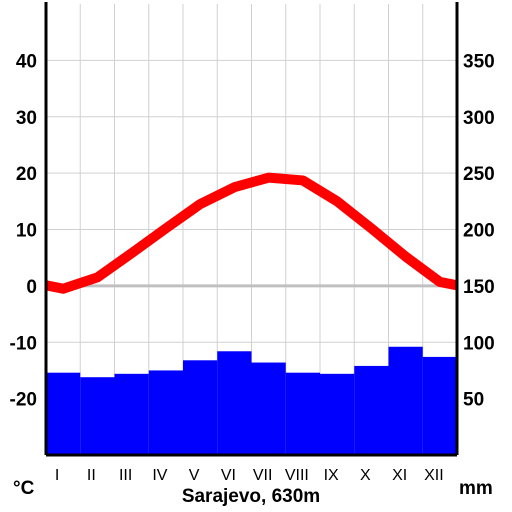 Image resolution: width=512 pixels, height=512 pixels. Describe the element at coordinates (57, 475) in the screenshot. I see `month-label: I` at that location.